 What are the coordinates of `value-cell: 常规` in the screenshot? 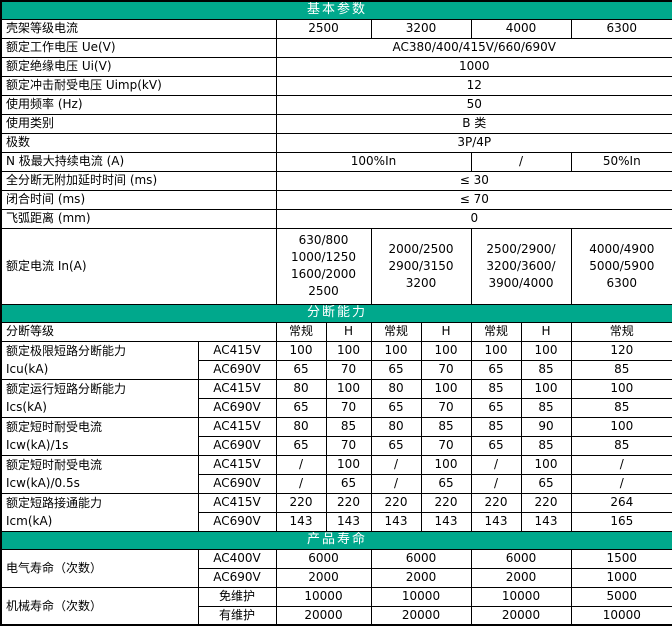 It's located at (621, 331).